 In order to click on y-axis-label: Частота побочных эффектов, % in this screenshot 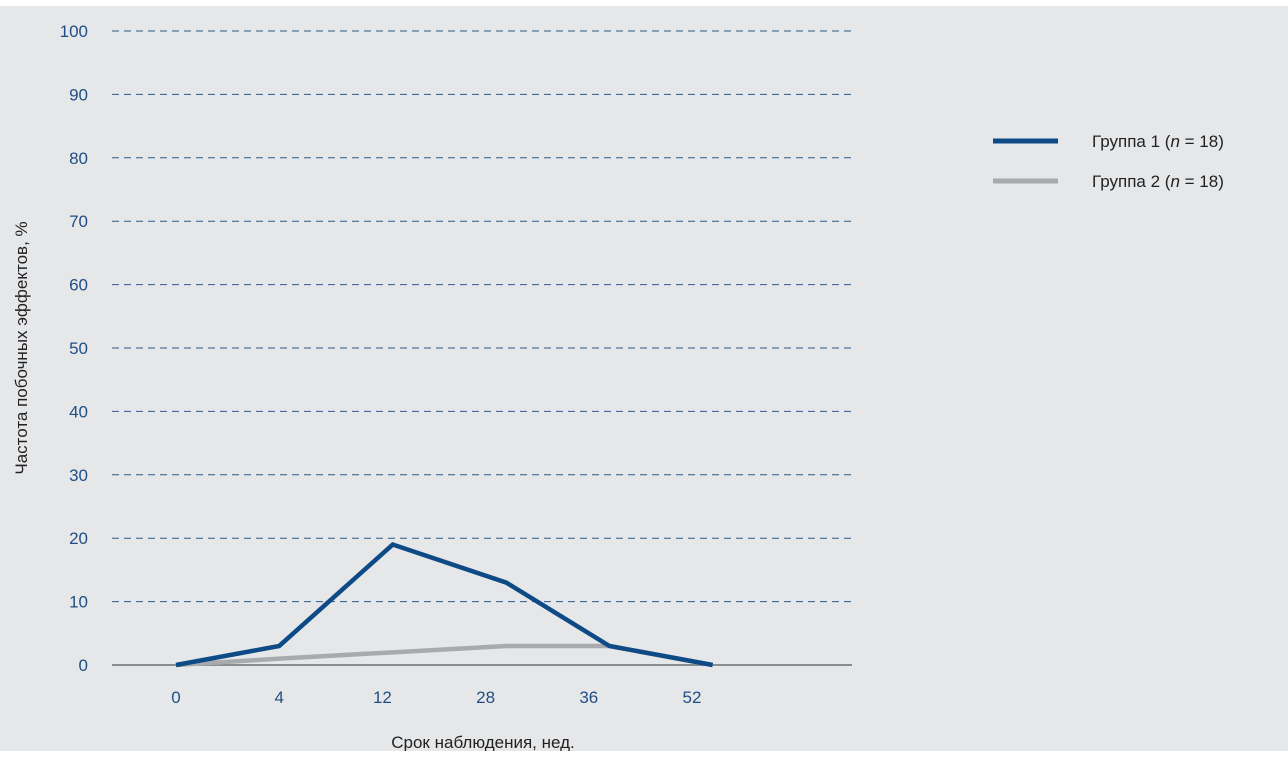, I will do `click(21, 347)`.